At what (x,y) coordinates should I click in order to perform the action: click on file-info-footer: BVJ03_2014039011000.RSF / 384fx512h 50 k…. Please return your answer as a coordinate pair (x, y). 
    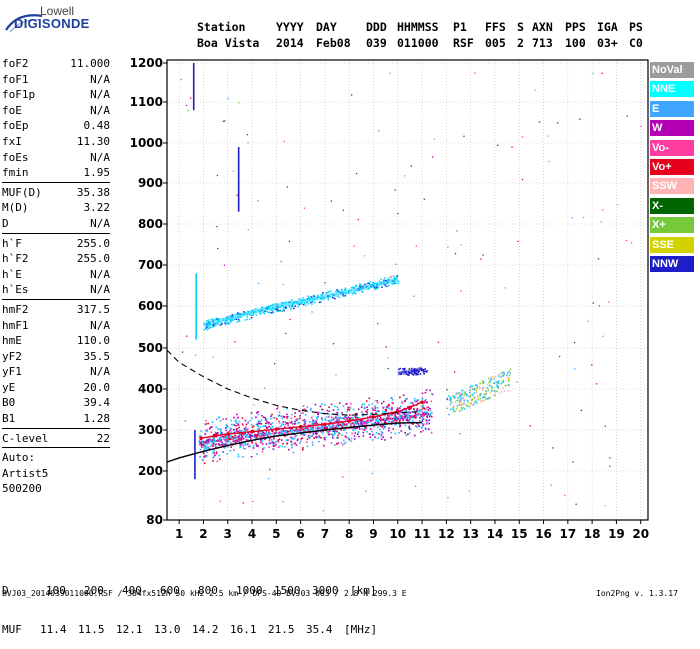
    Looking at the image, I should click on (204, 593).